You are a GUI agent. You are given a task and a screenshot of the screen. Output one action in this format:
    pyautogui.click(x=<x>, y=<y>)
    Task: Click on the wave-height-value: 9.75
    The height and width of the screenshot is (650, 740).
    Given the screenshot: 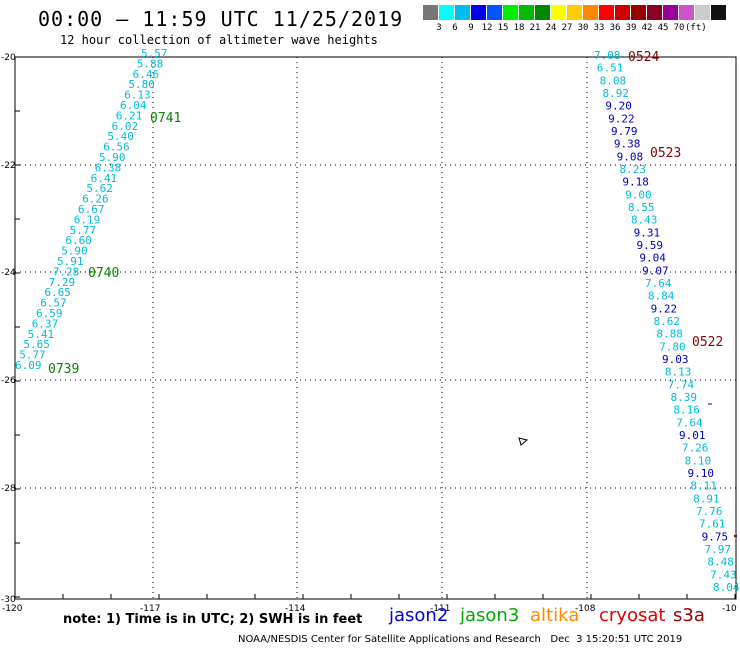 What is the action you would take?
    pyautogui.click(x=715, y=536)
    